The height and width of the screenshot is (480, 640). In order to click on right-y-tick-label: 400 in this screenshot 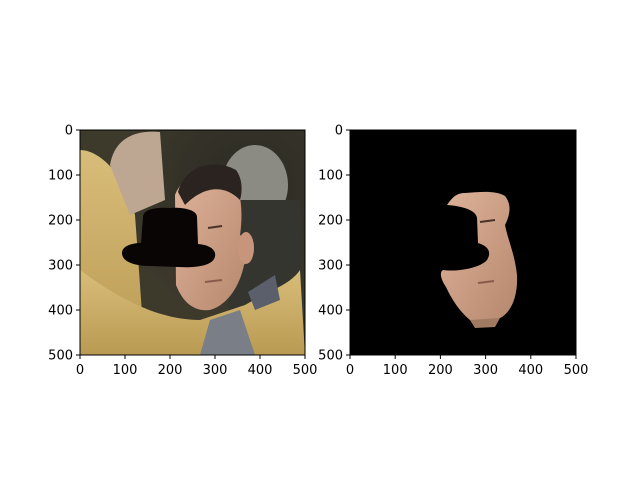, I will do `click(330, 311)`.